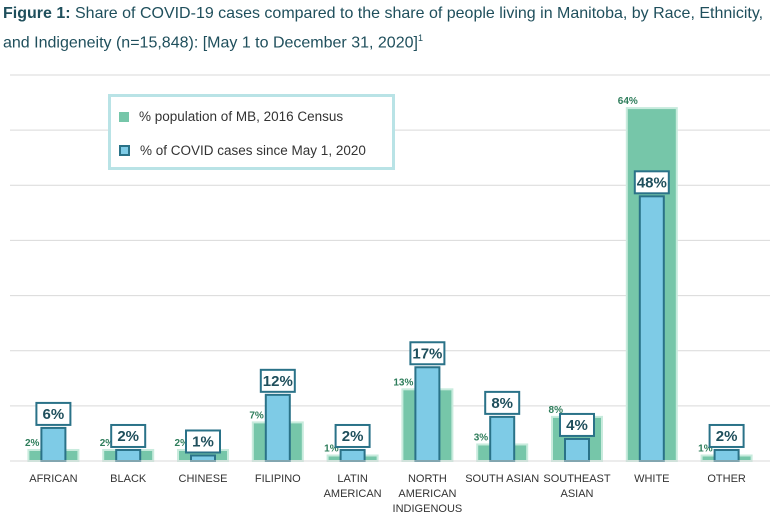 The image size is (784, 518). What do you see at coordinates (651, 479) in the screenshot?
I see `category-label: WHITE` at bounding box center [651, 479].